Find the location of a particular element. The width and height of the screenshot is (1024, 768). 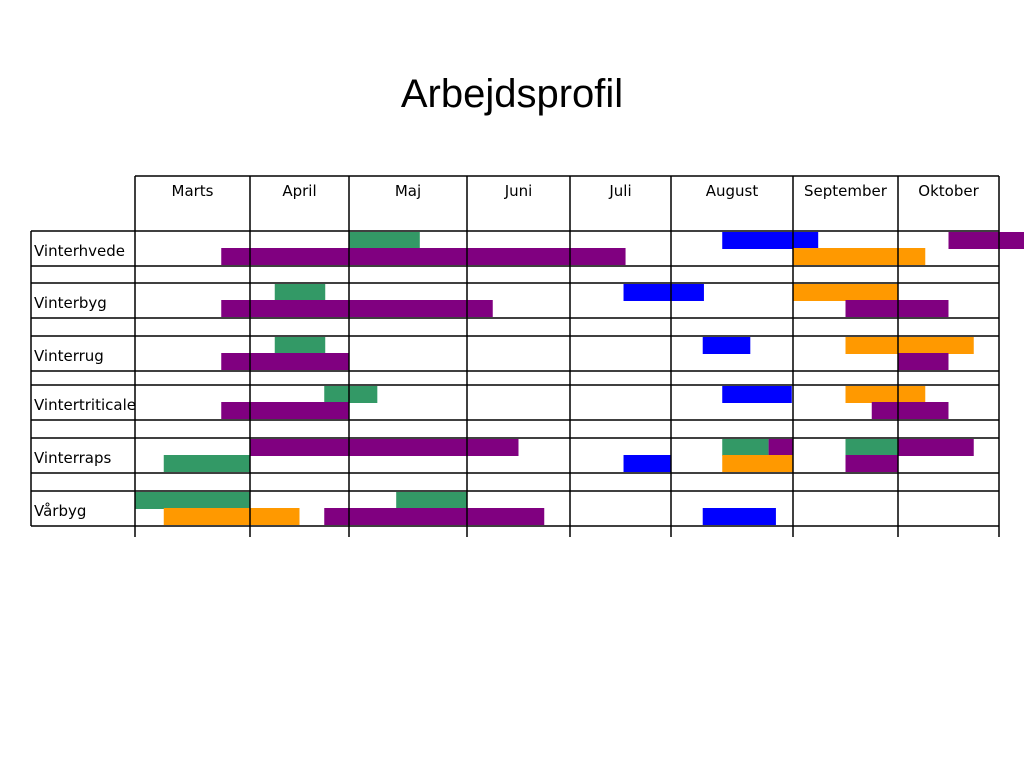

month-label: Marts is located at coordinates (193, 191).